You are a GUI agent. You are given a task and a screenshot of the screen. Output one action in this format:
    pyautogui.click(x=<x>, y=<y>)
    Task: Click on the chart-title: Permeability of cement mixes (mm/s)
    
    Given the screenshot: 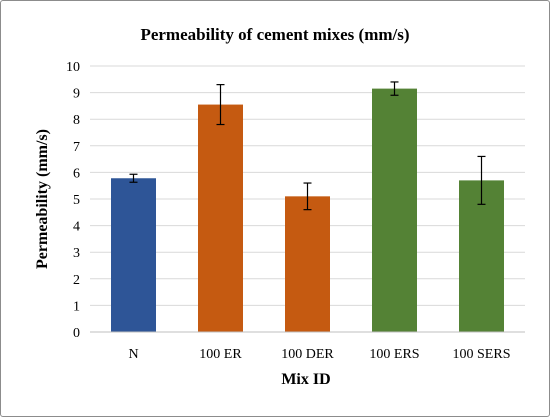 What is the action you would take?
    pyautogui.click(x=274, y=34)
    